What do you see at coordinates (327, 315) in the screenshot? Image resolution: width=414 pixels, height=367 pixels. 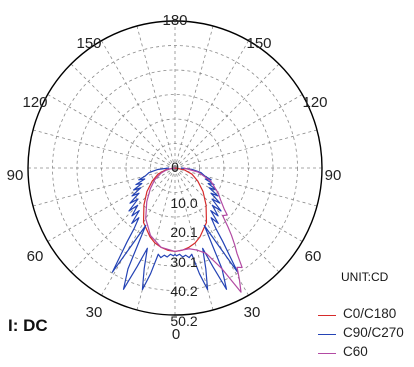 I see `legend-swatch-red` at bounding box center [327, 315].